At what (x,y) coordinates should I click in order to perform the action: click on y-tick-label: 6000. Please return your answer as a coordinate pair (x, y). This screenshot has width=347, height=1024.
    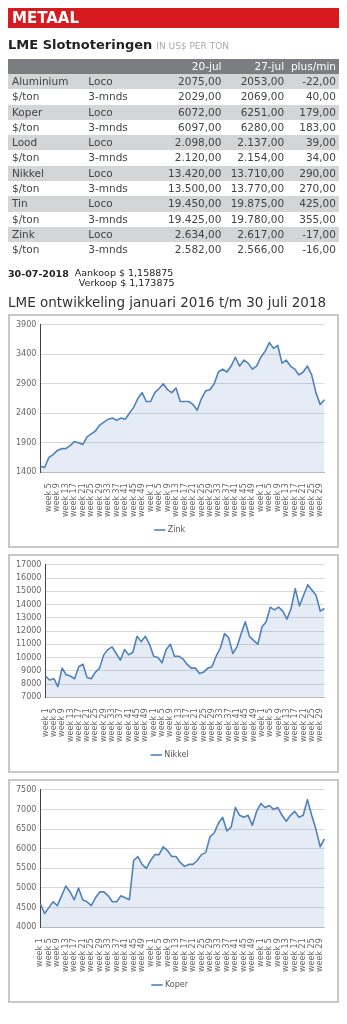
    Looking at the image, I should click on (26, 848).